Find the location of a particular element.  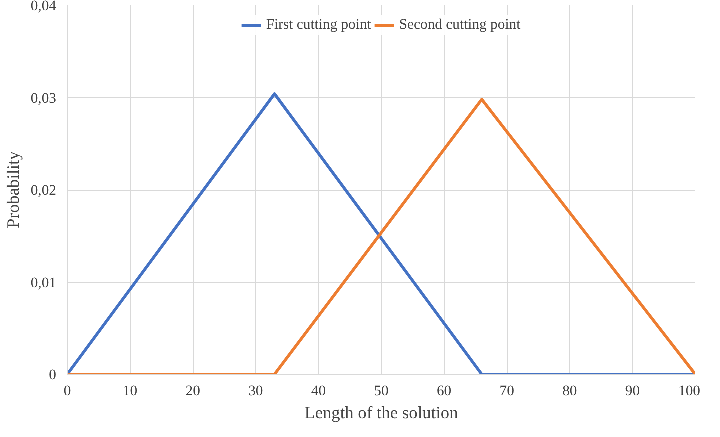

y-tick-label: 0 is located at coordinates (52, 376).